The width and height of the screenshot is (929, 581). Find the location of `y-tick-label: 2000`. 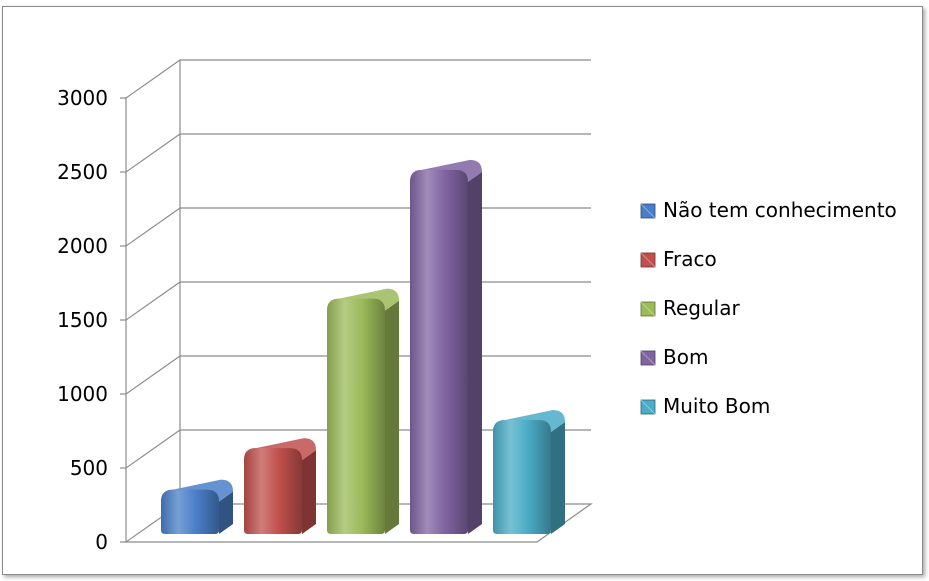

y-tick-label: 2000 is located at coordinates (82, 246).